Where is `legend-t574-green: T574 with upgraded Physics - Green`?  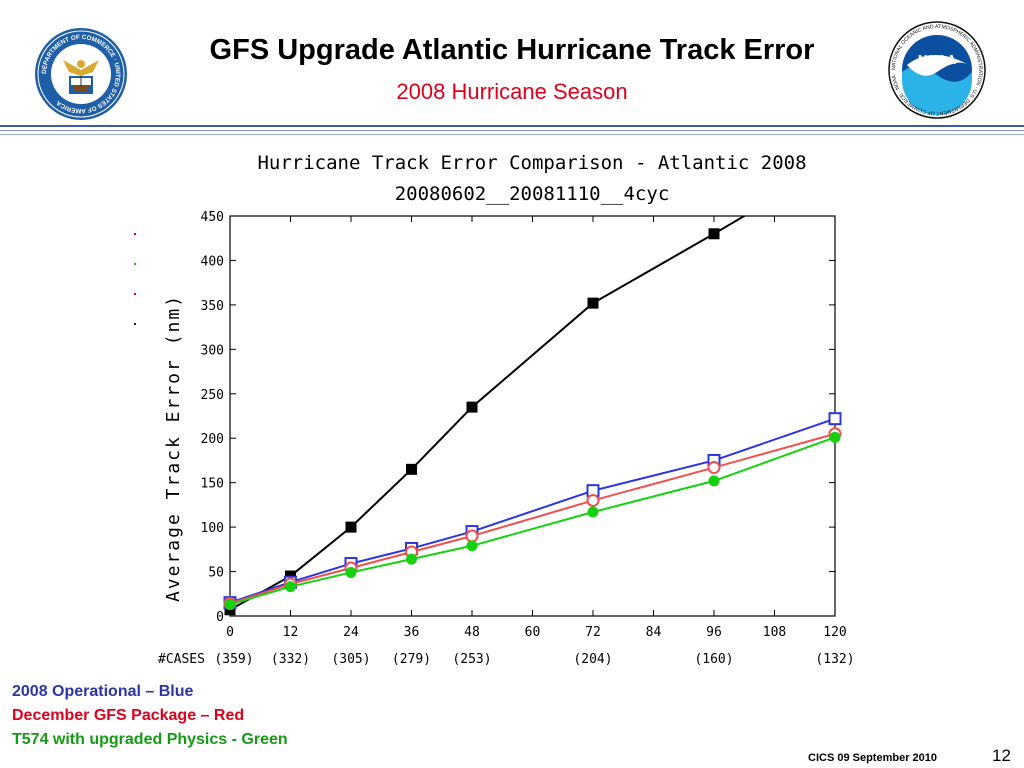 legend-t574-green: T574 with upgraded Physics - Green is located at coordinates (150, 739).